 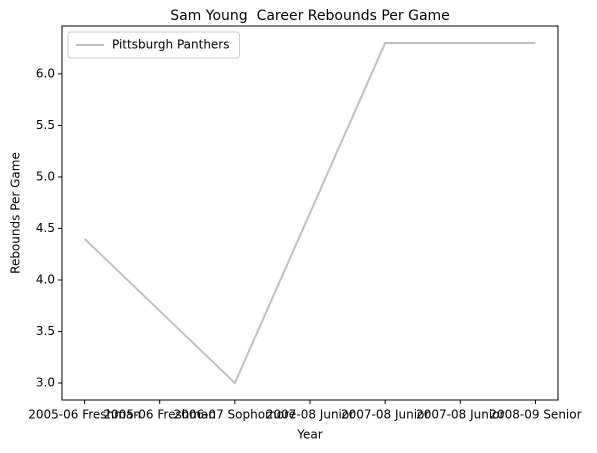 I want to click on y-tick-label: 4.5, so click(x=45, y=228).